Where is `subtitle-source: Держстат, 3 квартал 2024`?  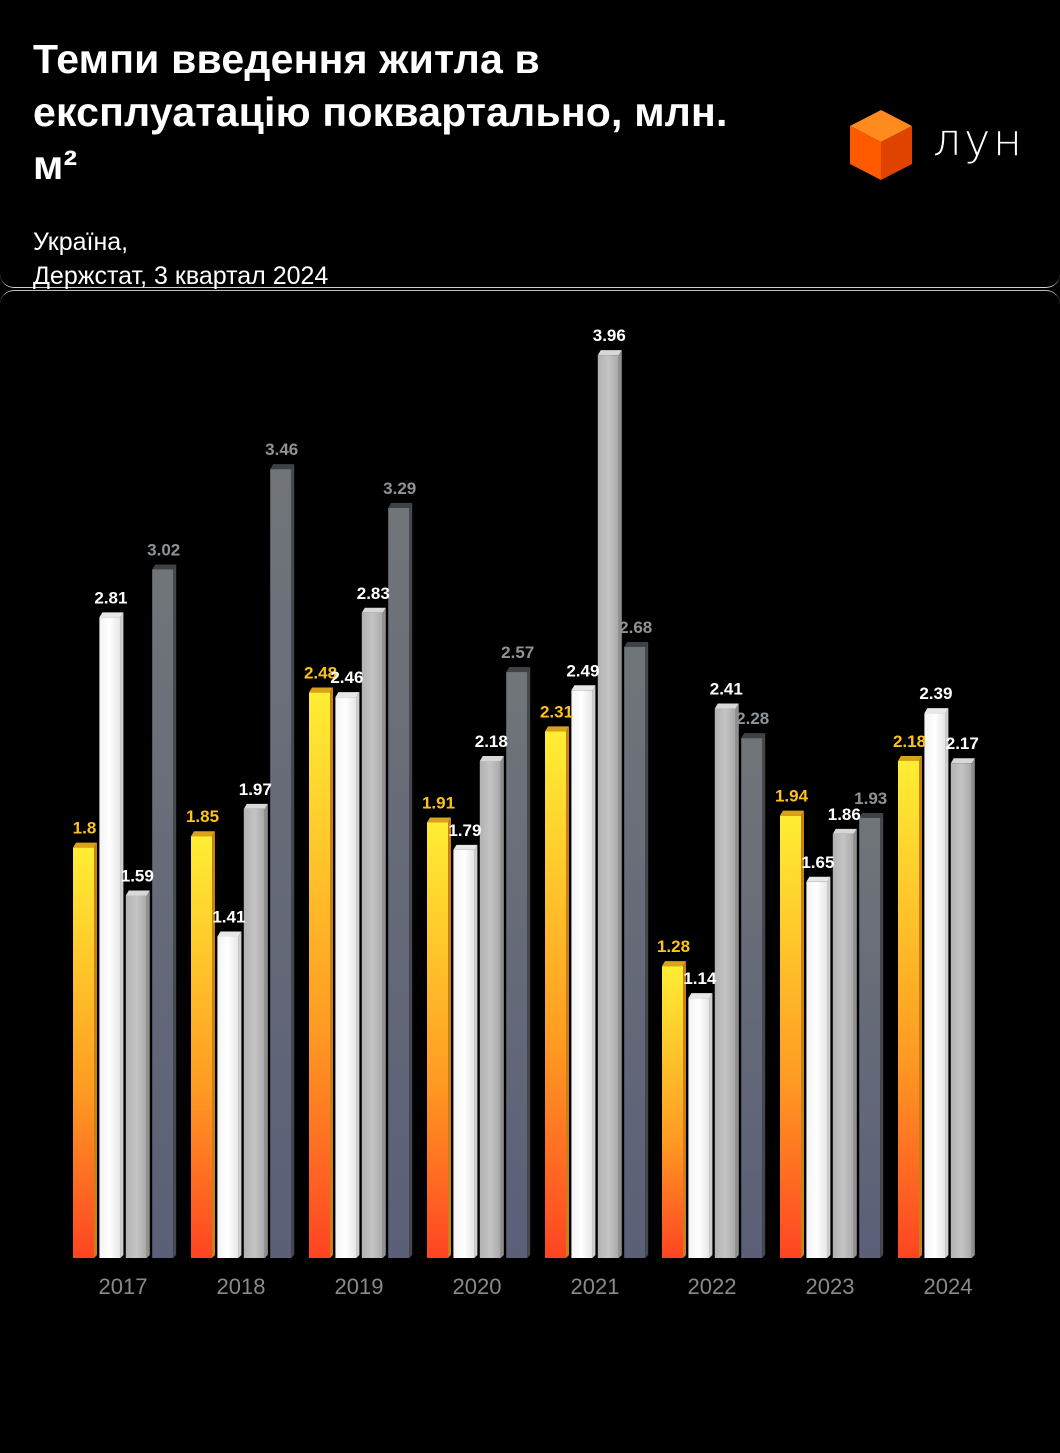 subtitle-source: Держстат, 3 квартал 2024 is located at coordinates (181, 276).